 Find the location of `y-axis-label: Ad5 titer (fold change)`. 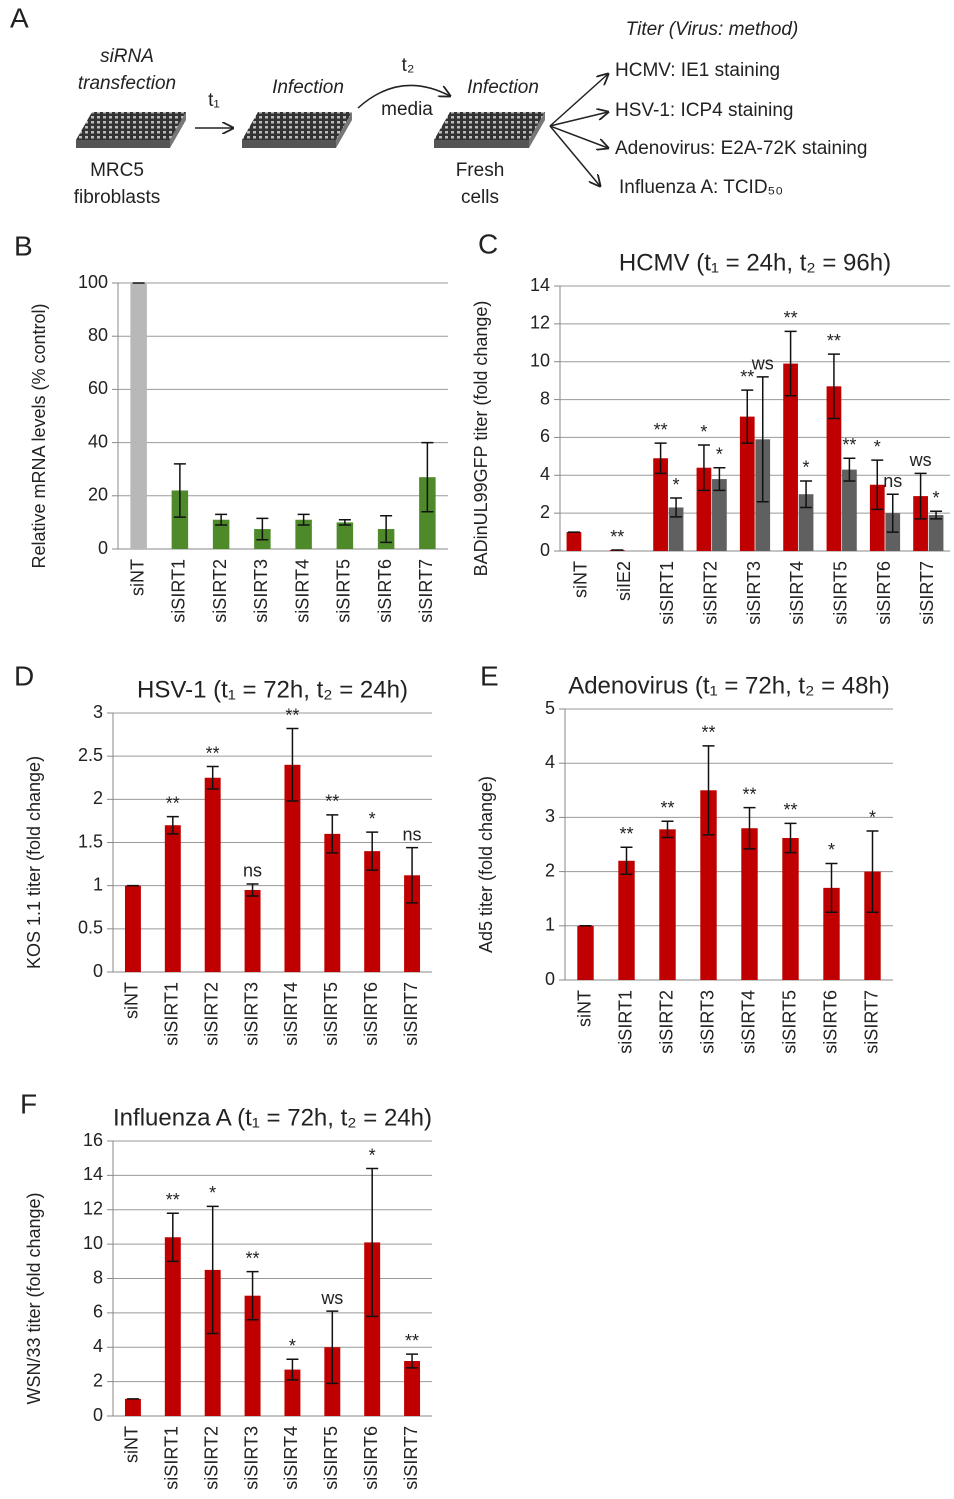

y-axis-label: Ad5 titer (fold change) is located at coordinates (486, 864).